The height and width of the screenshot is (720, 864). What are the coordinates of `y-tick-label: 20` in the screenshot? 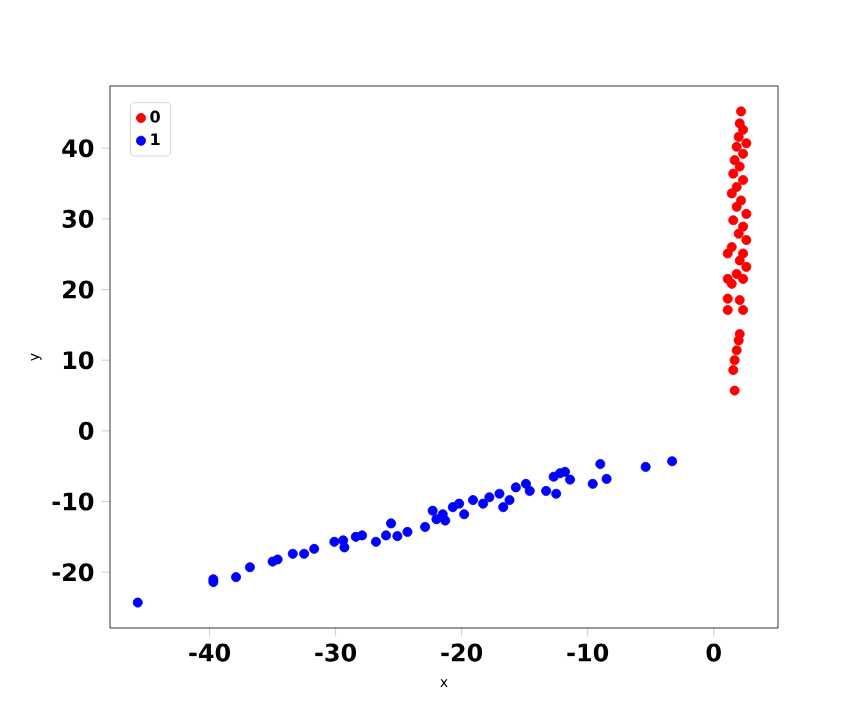 It's located at (78, 289).